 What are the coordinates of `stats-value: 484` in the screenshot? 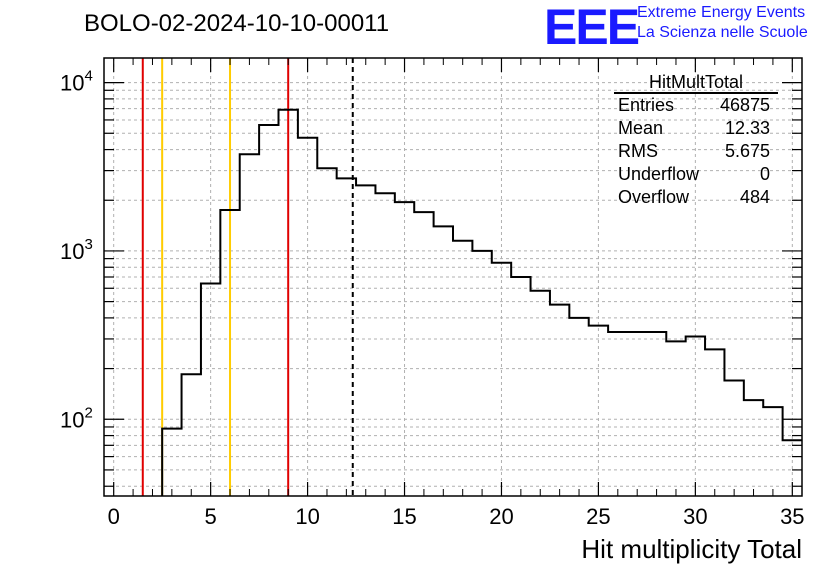 It's located at (754, 197).